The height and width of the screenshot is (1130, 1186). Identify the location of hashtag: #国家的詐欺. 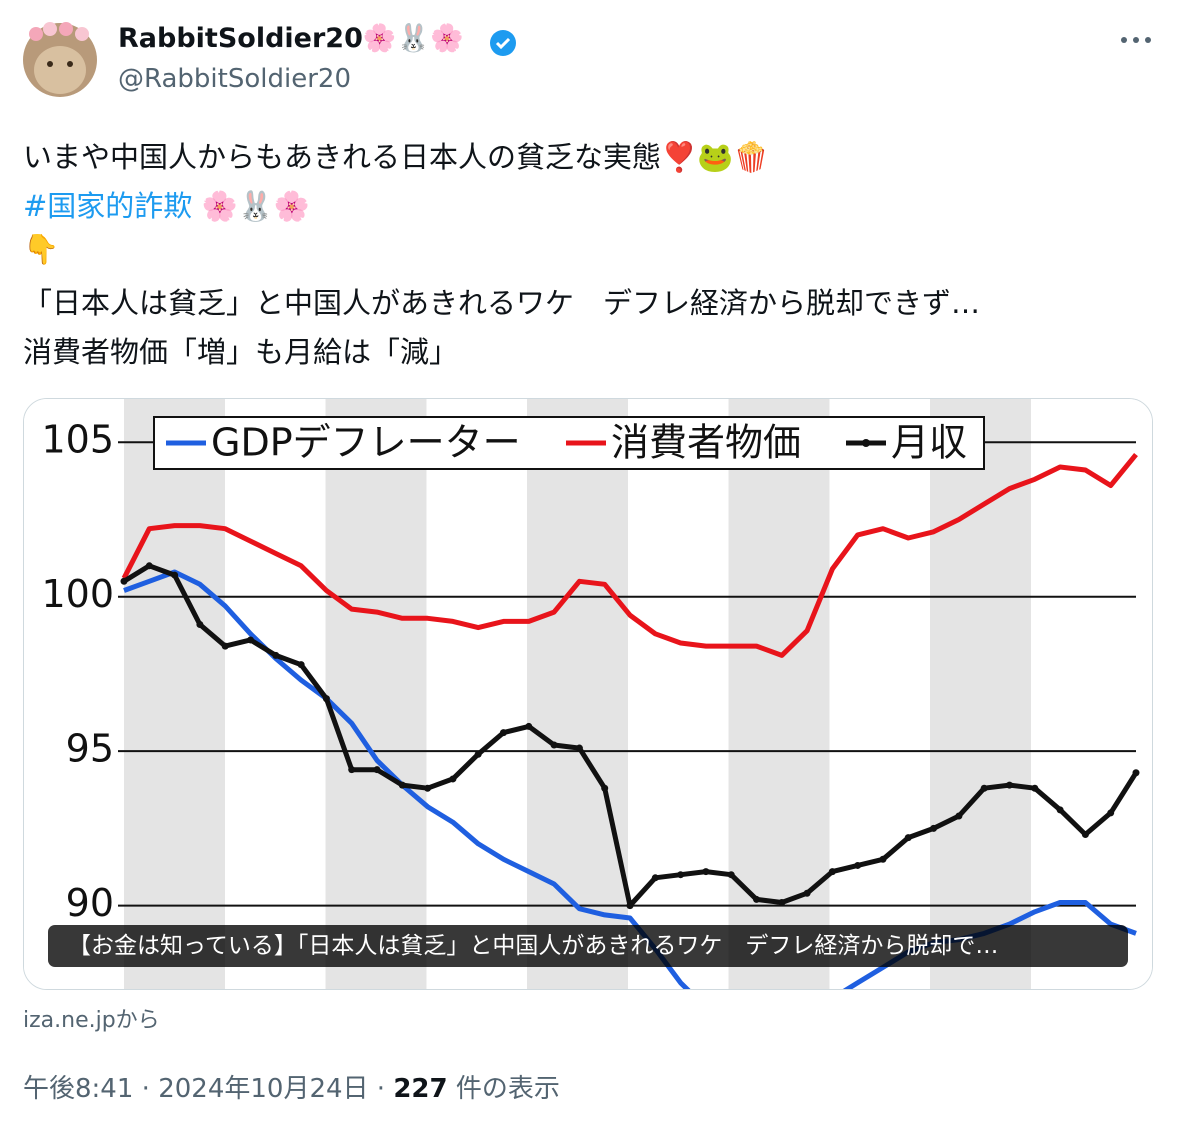
(108, 206).